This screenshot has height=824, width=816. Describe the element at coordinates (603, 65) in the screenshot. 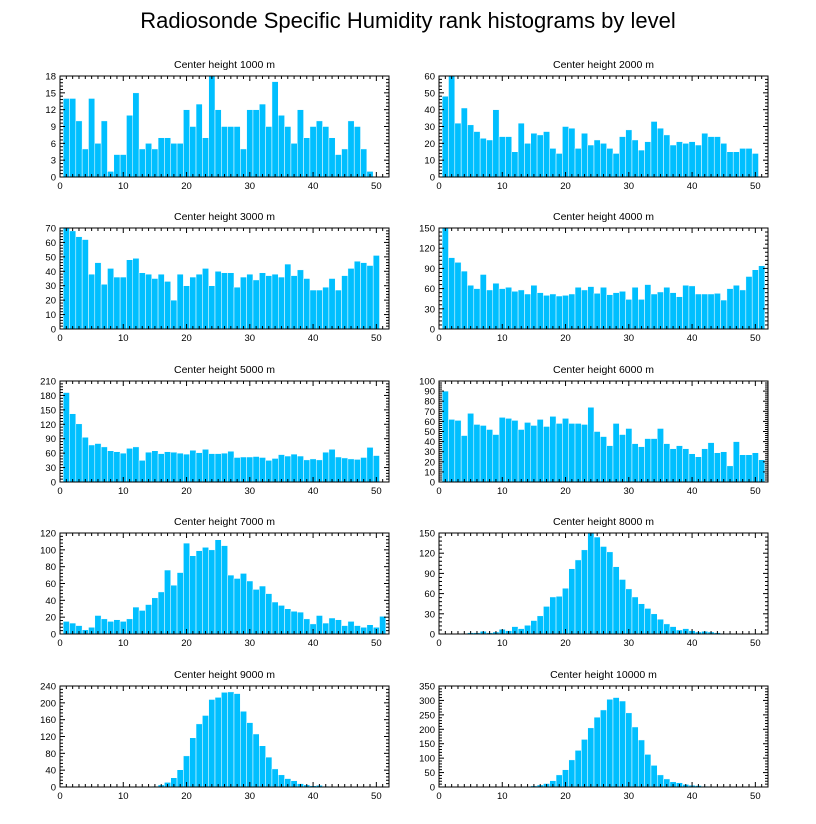

I see `panel-title: Center height 2000 m` at that location.